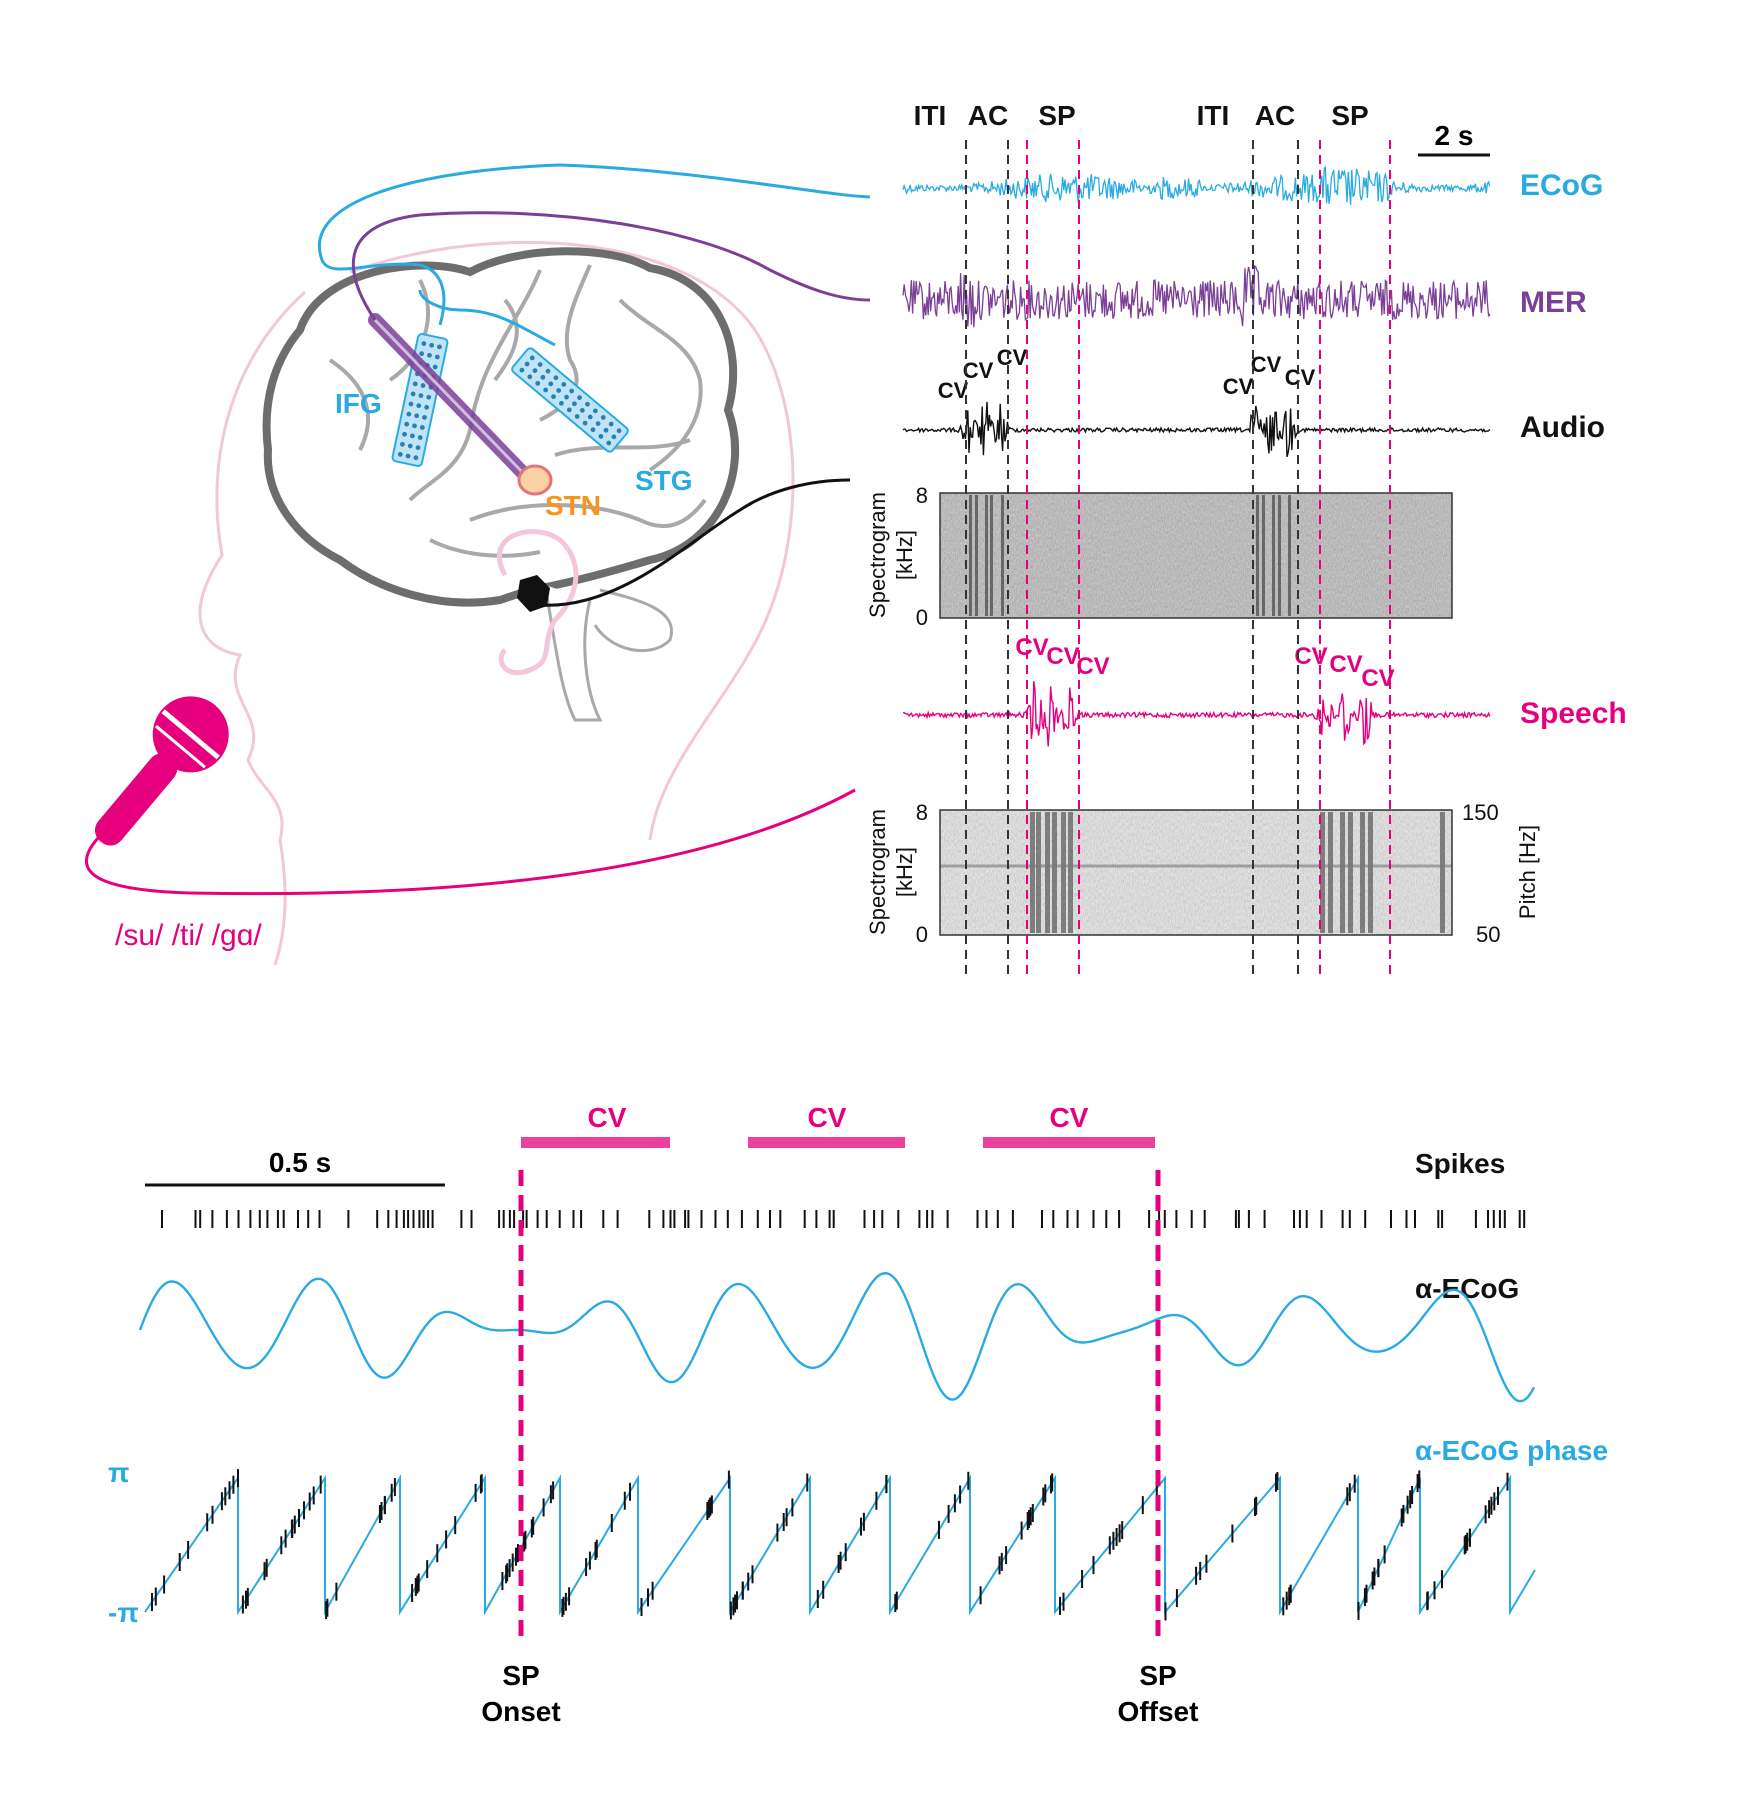 The height and width of the screenshot is (1796, 1746). Describe the element at coordinates (1141, 115) in the screenshot. I see `phase-labels: ITI AC SP ITI AC SP` at that location.